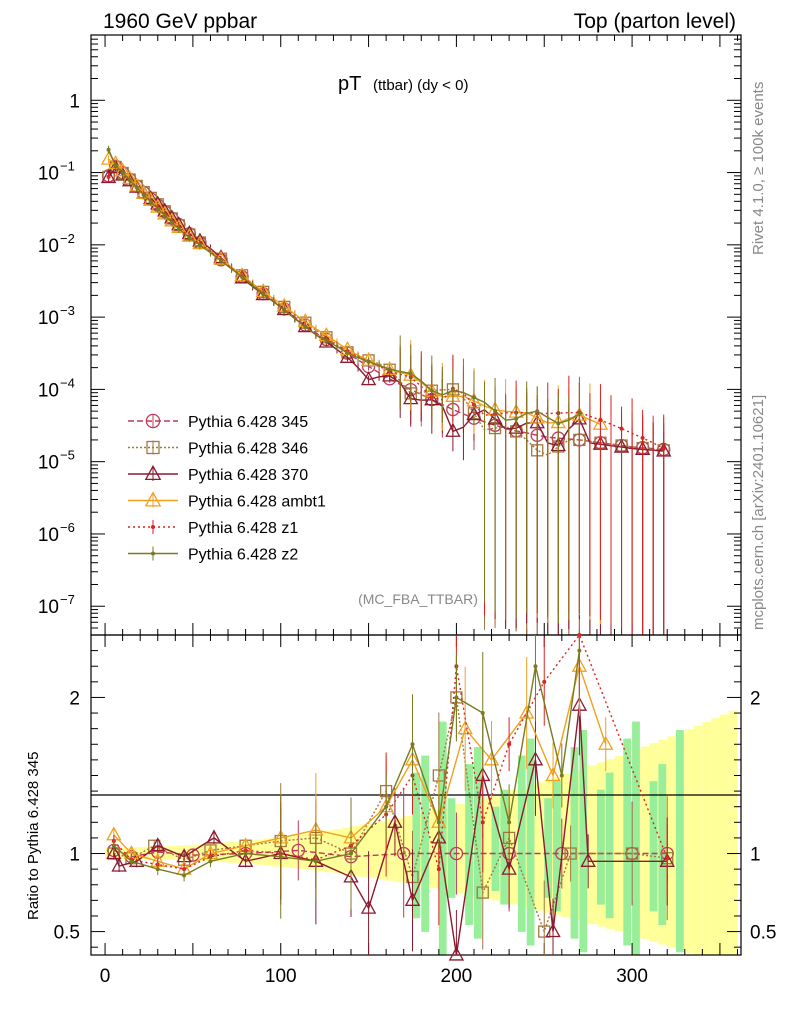  Describe the element at coordinates (248, 475) in the screenshot. I see `legend-label: Pythia 6.428 370` at that location.